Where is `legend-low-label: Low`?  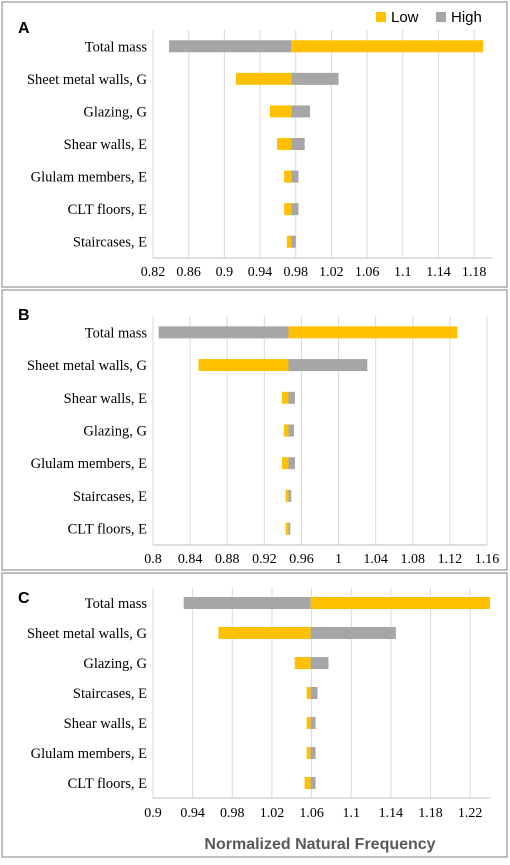 legend-low-label: Low is located at coordinates (405, 17).